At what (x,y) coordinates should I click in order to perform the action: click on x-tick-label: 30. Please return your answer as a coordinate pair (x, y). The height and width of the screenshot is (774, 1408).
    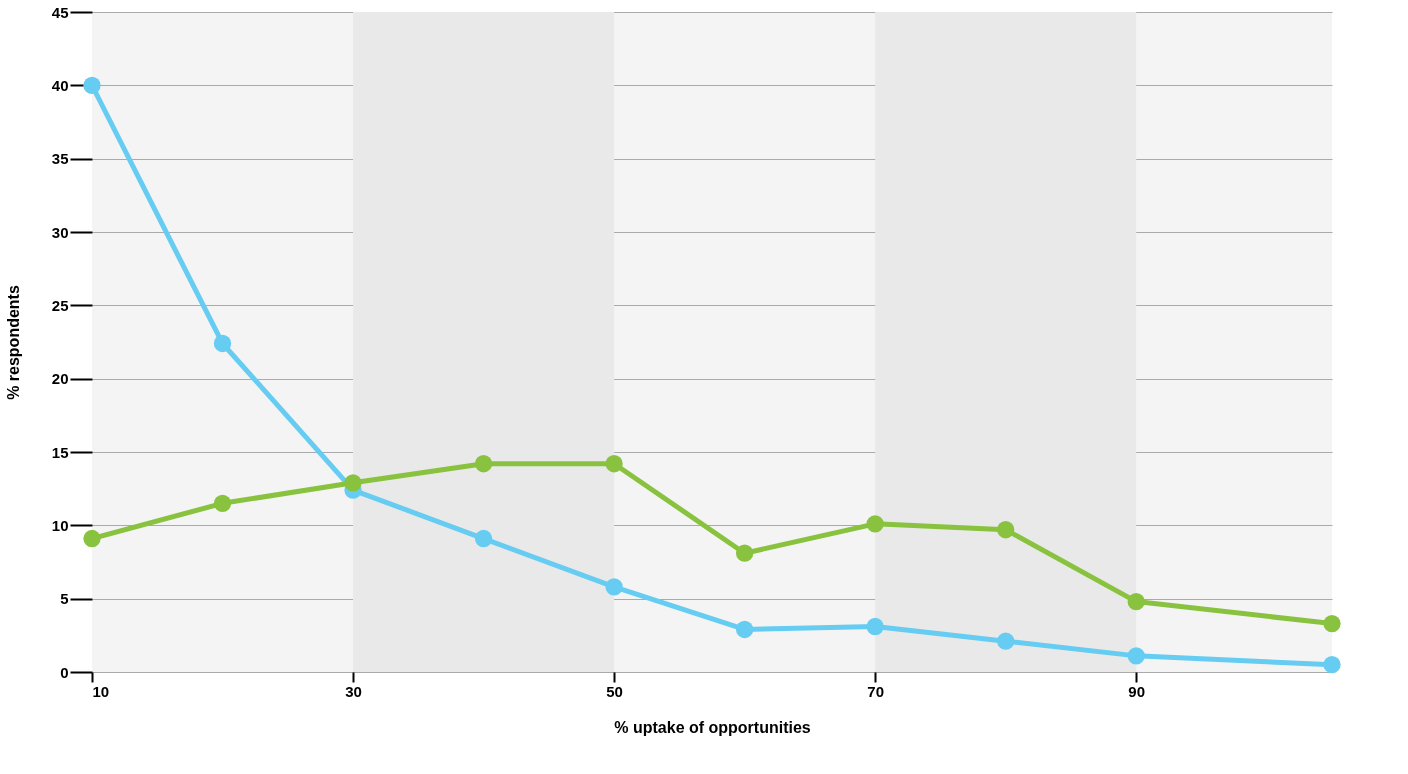
    Looking at the image, I should click on (353, 691).